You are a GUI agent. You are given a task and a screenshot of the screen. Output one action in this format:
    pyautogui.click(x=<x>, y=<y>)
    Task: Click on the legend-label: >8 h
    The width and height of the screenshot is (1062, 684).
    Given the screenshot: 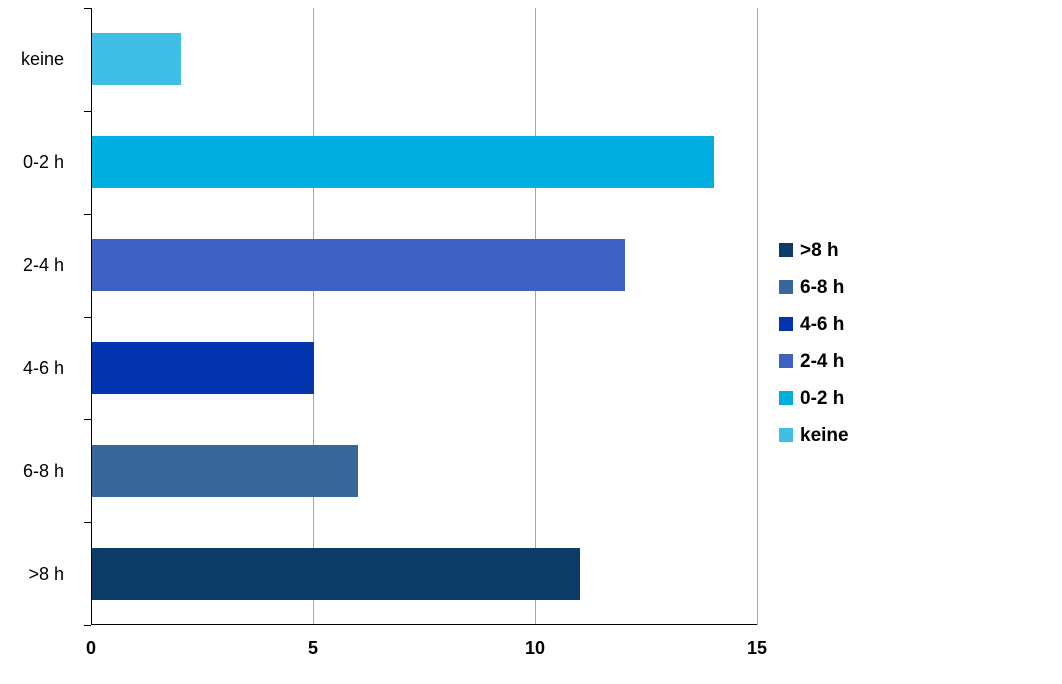 What is the action you would take?
    pyautogui.click(x=819, y=250)
    